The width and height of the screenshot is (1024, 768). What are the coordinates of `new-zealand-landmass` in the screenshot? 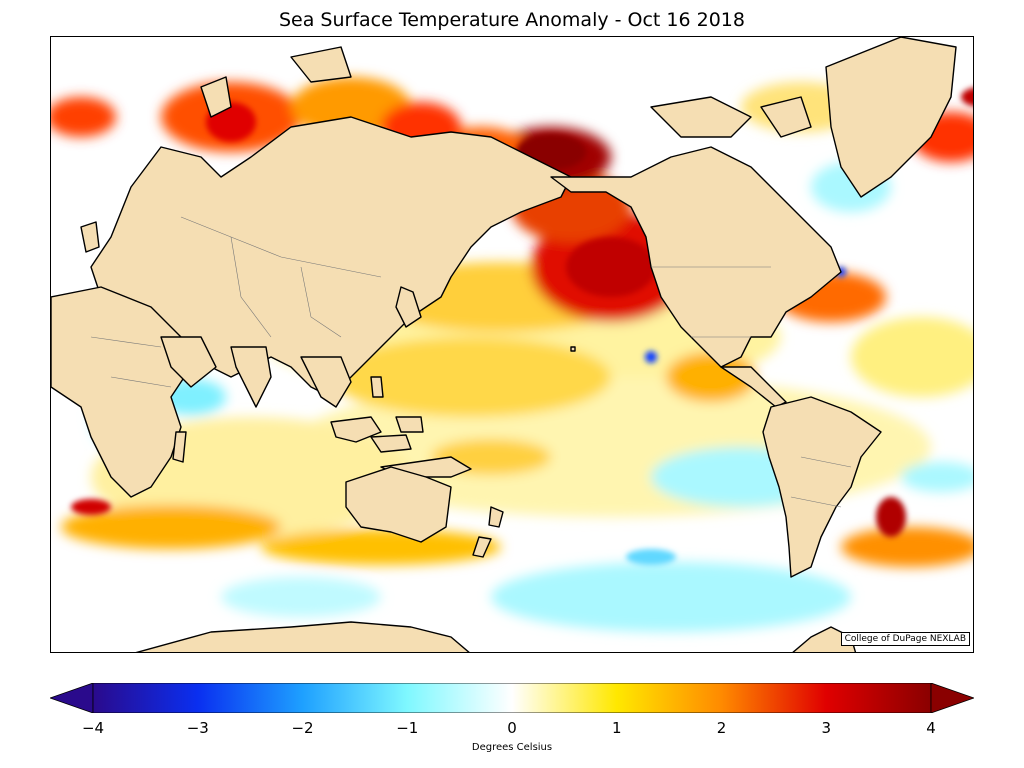 It's located at (496, 517).